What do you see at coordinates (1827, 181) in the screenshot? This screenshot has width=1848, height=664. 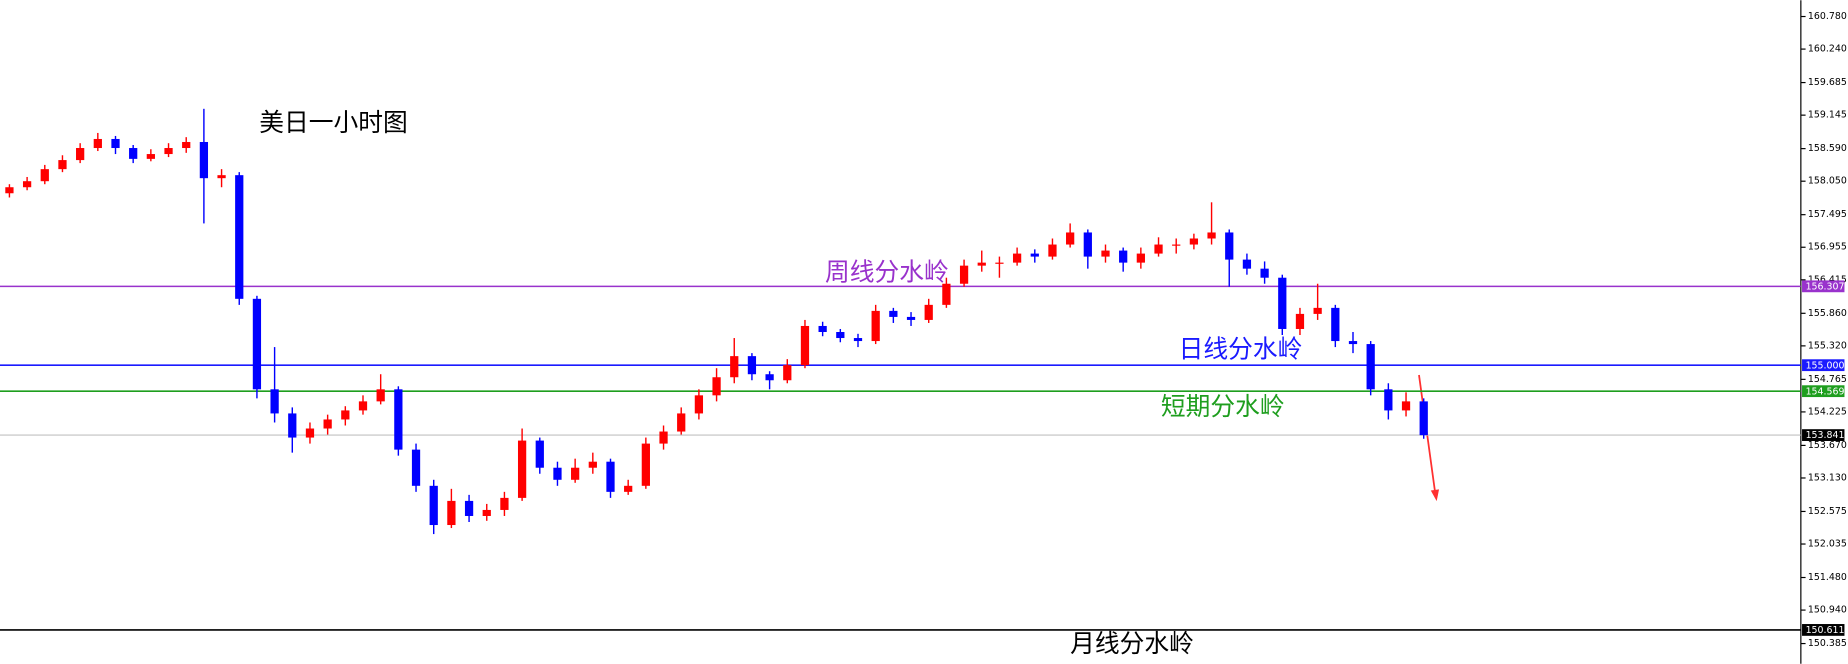 I see `y-tick-label: 158.050` at bounding box center [1827, 181].